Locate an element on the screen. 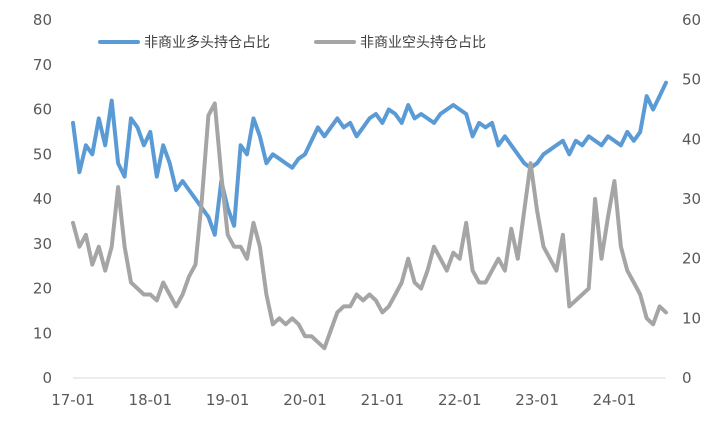 This screenshot has width=716, height=437. left-axis-tick-label: 0 is located at coordinates (47, 378).